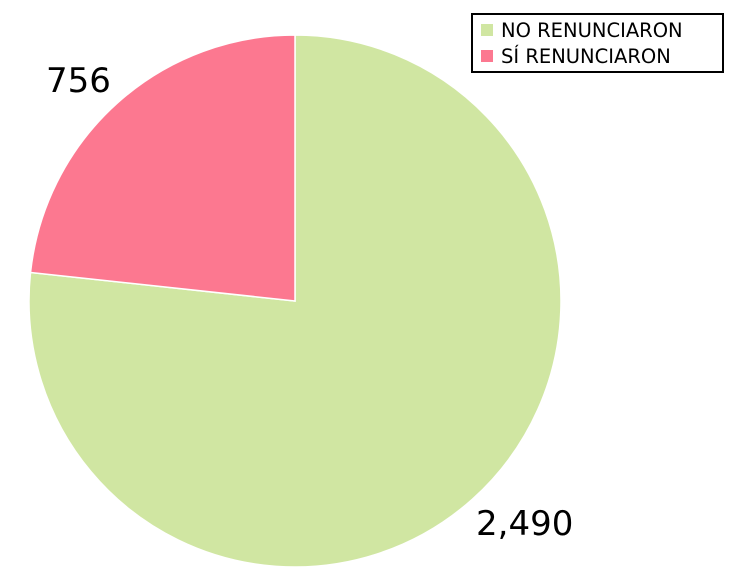 This screenshot has width=755, height=584. Describe the element at coordinates (586, 56) in the screenshot. I see `legend-label-si-renunciaron: SÍ RENUNCIARON` at that location.